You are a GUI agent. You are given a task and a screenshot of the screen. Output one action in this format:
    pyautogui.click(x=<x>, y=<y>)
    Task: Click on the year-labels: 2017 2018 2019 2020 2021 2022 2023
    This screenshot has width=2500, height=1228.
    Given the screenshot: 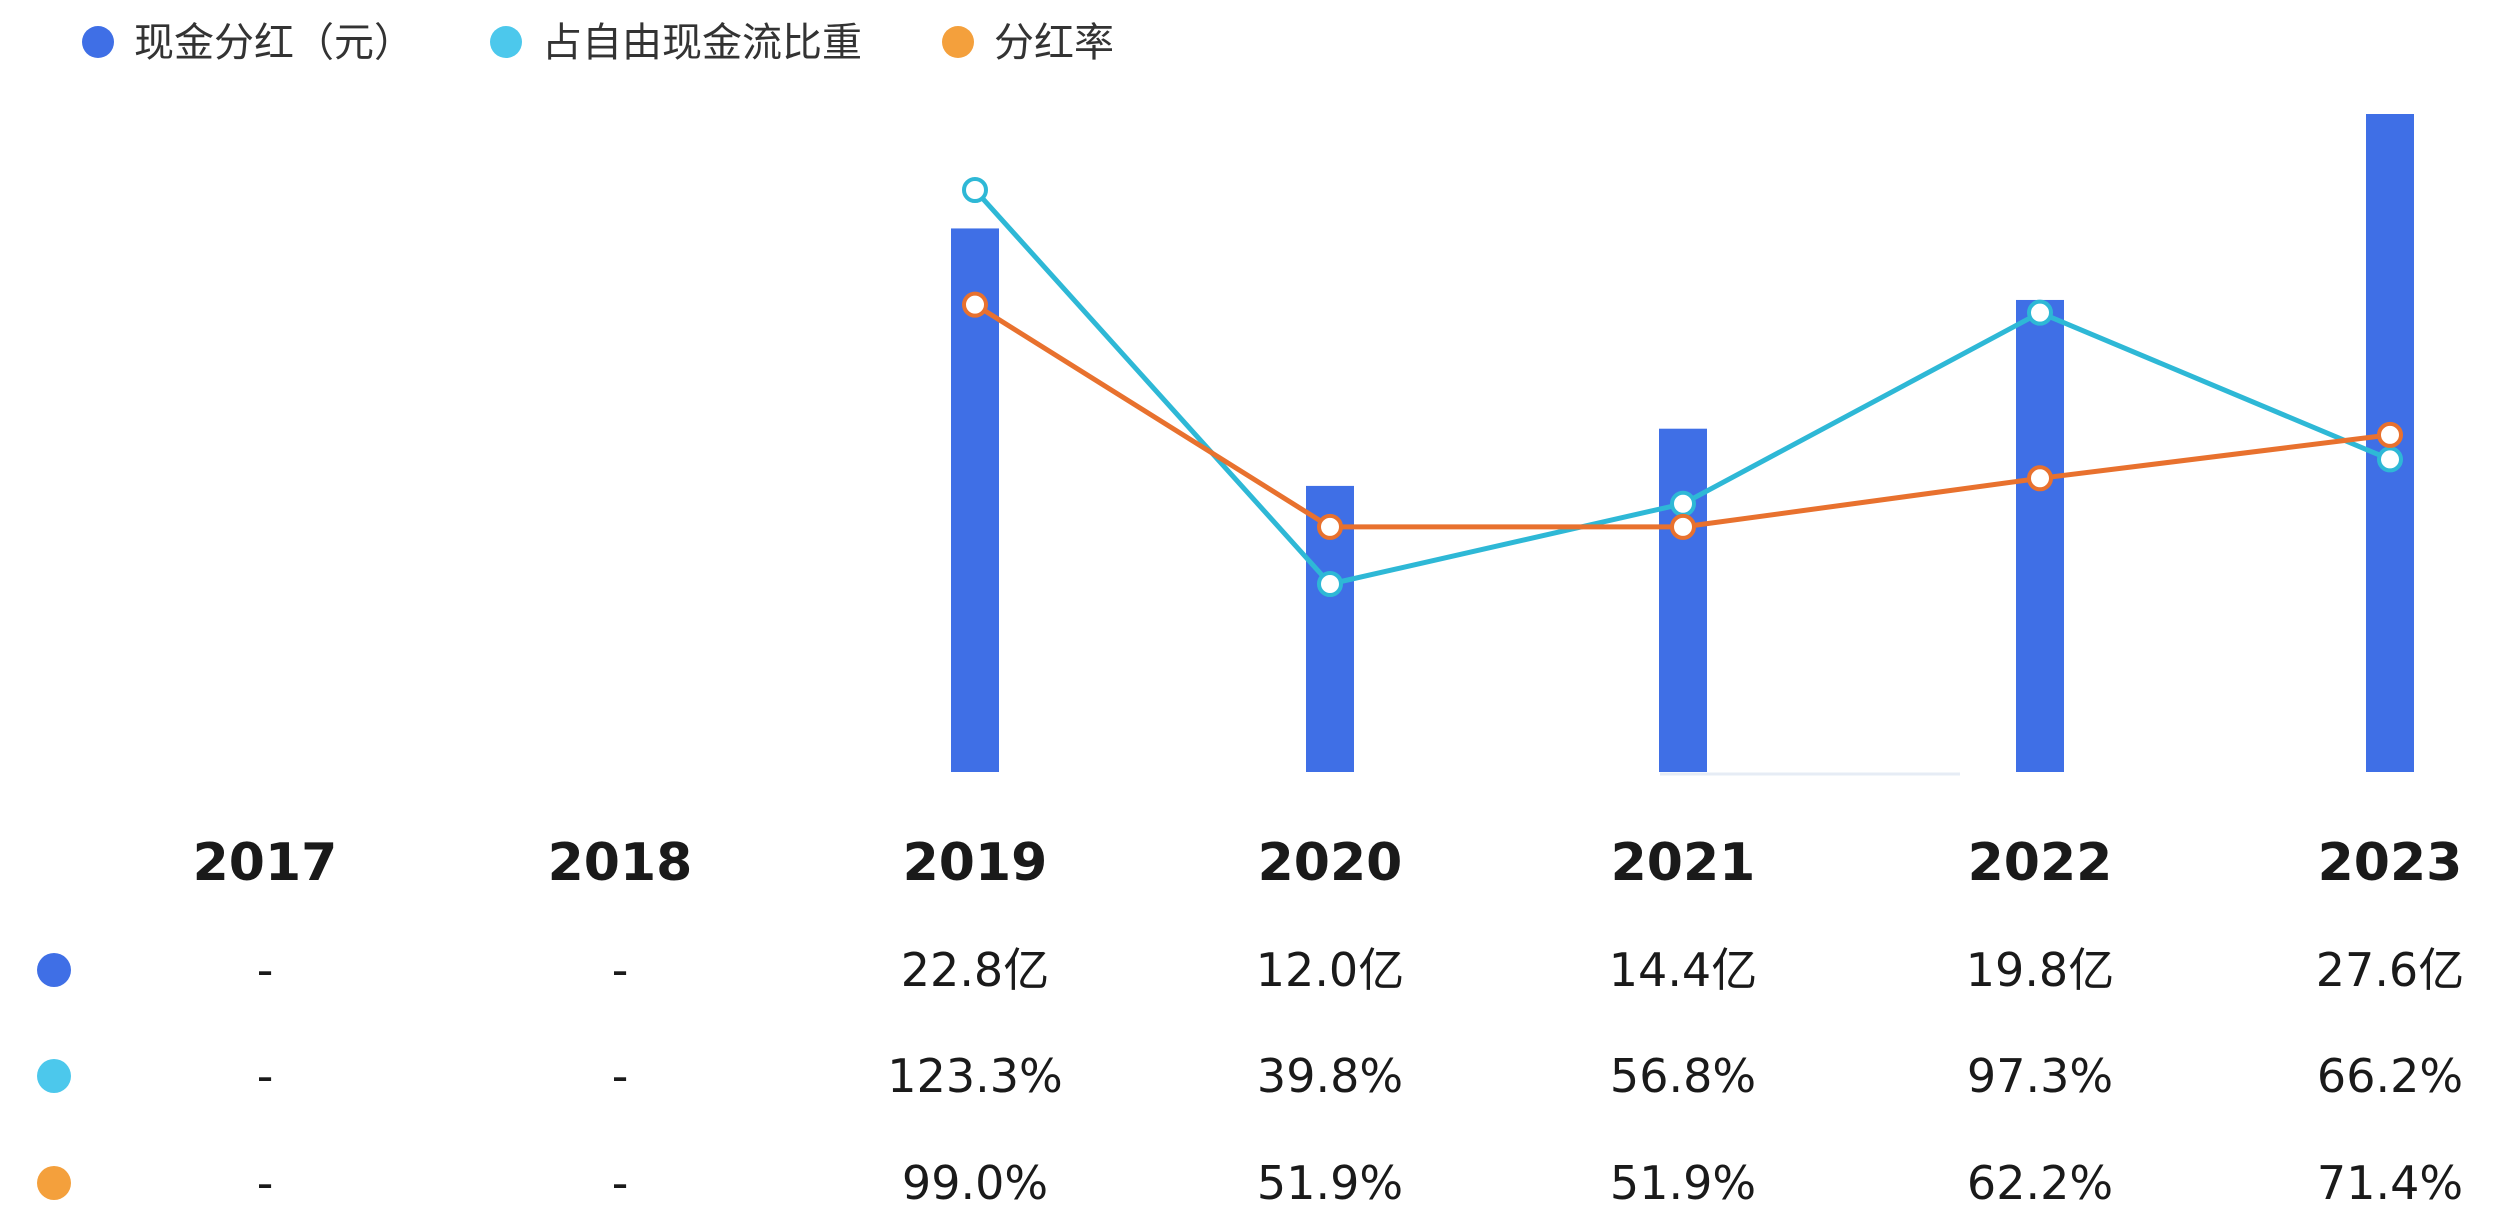 What is the action you would take?
    pyautogui.click(x=1328, y=863)
    